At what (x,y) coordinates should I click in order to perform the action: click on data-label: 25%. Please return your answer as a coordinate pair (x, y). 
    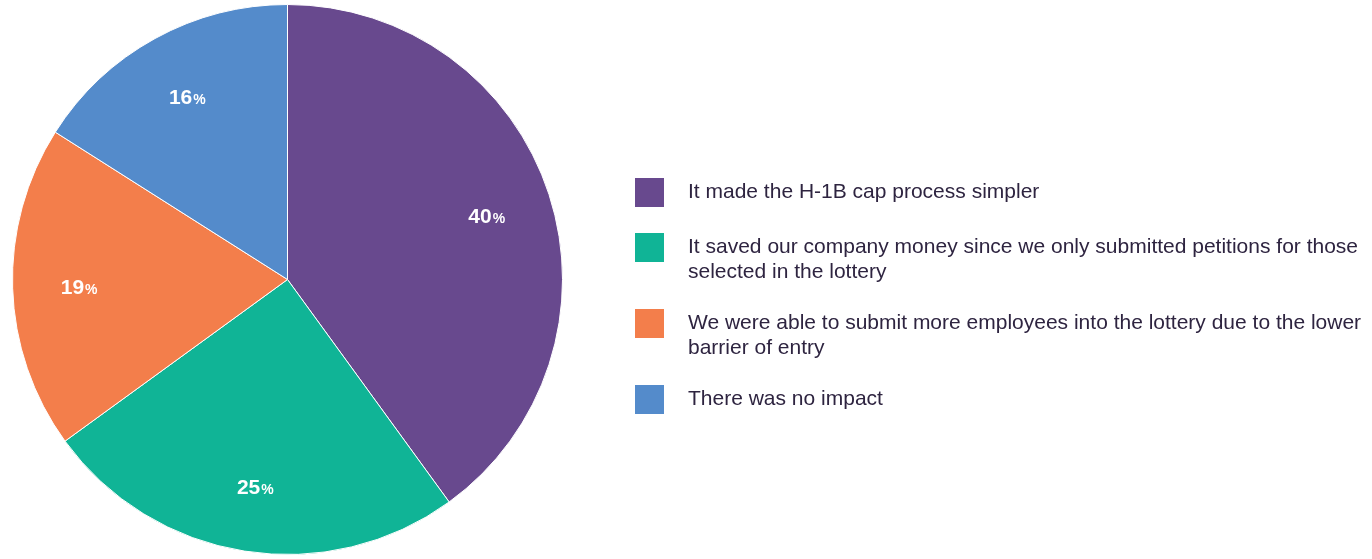
    Looking at the image, I should click on (255, 486).